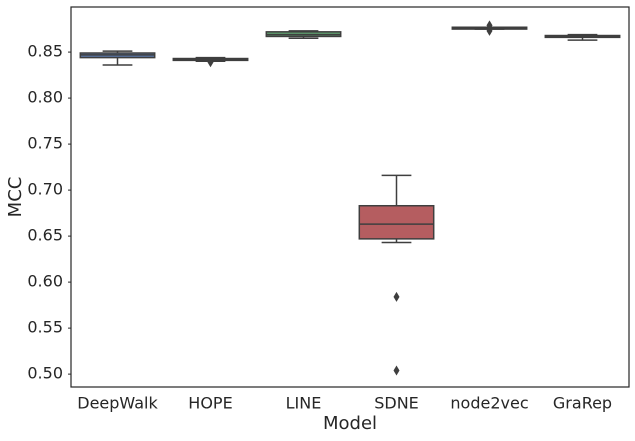 The width and height of the screenshot is (635, 441). Describe the element at coordinates (396, 222) in the screenshot. I see `box` at that location.